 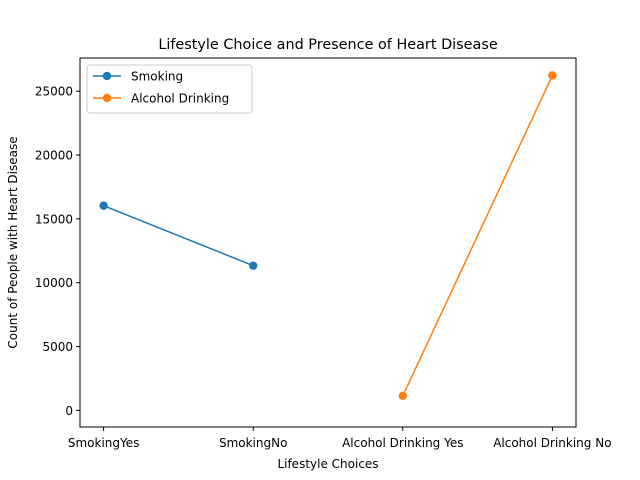 I want to click on y-tick-label: 10000, so click(x=54, y=283).